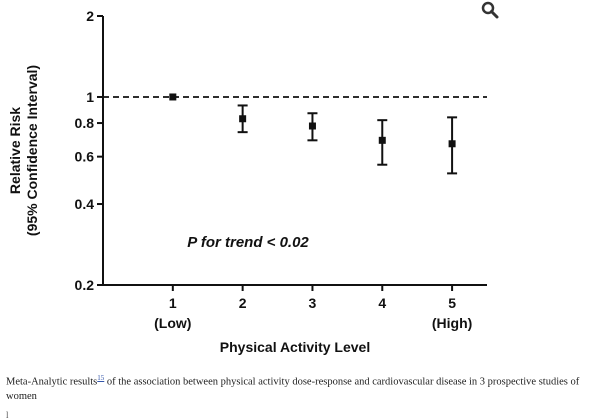 The height and width of the screenshot is (420, 602). What do you see at coordinates (452, 323) in the screenshot?
I see `x-tick-sublabel: (High)` at bounding box center [452, 323].